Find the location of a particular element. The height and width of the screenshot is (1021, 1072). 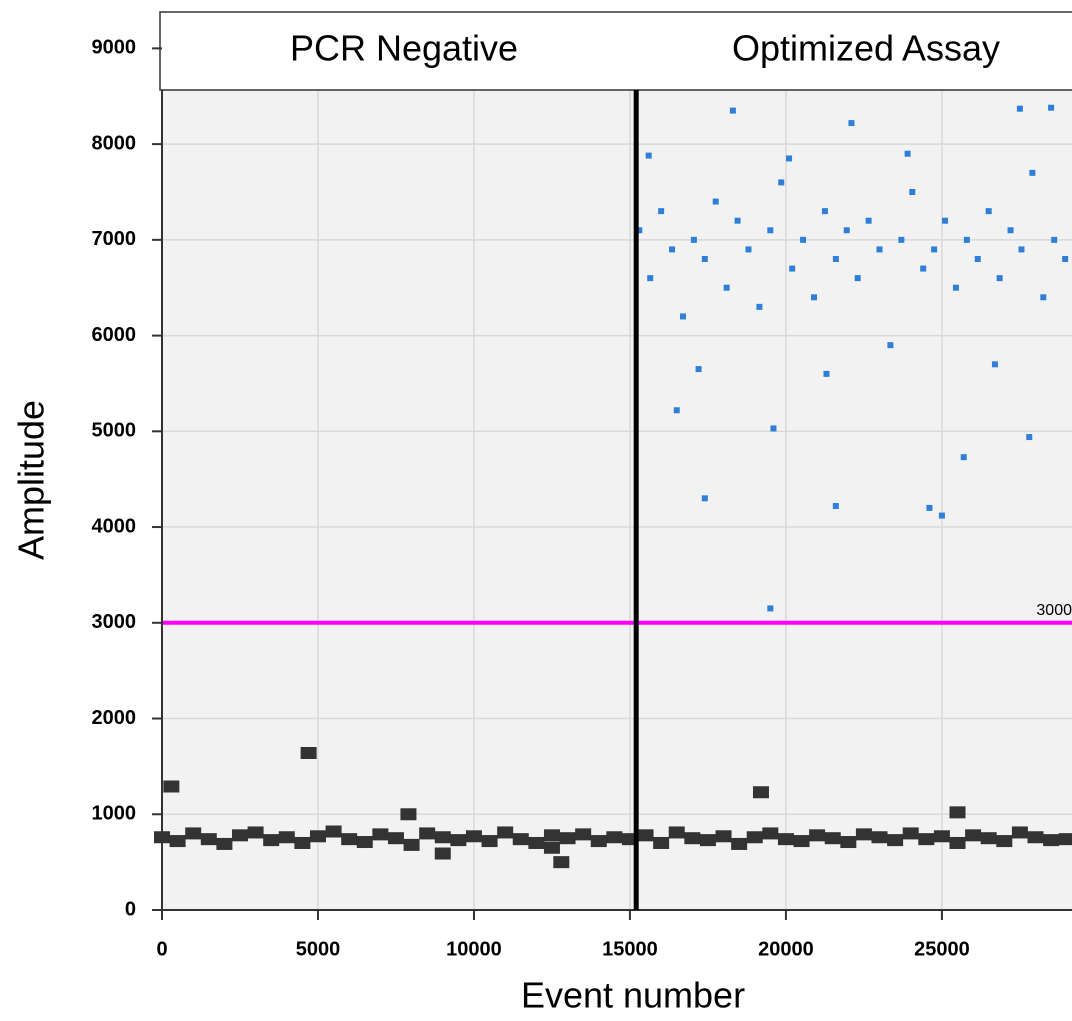

y-tick-label: 7000 is located at coordinates (114, 239).